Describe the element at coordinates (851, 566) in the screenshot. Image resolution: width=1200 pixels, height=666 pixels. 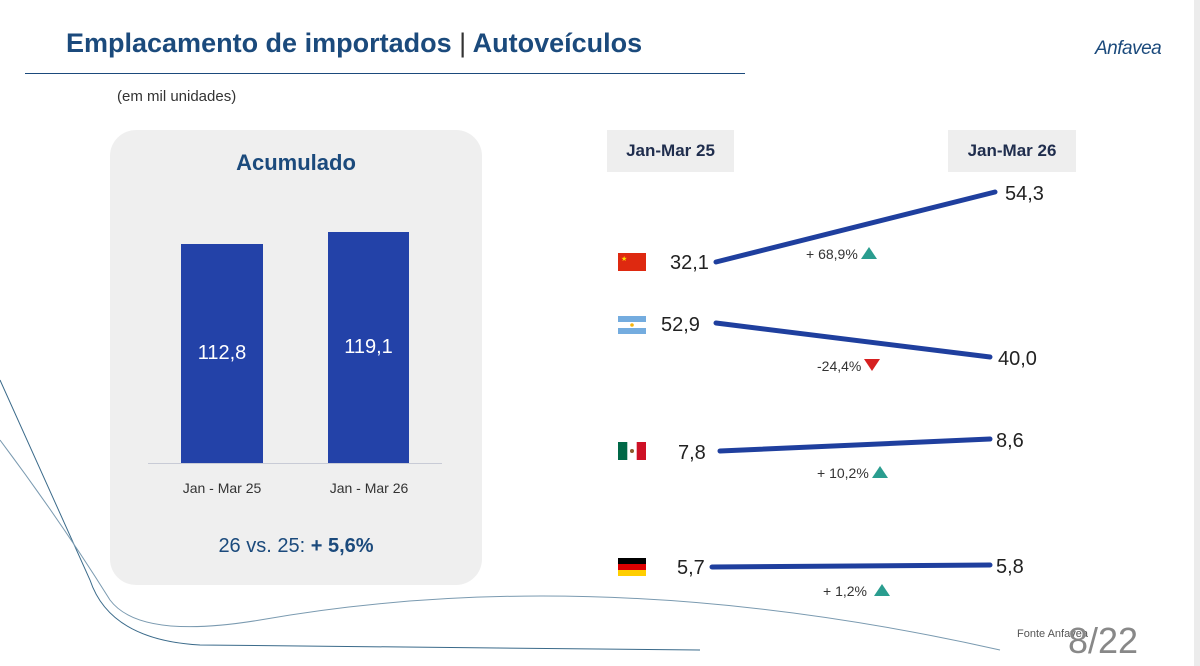
I see `slope-line-germany` at that location.